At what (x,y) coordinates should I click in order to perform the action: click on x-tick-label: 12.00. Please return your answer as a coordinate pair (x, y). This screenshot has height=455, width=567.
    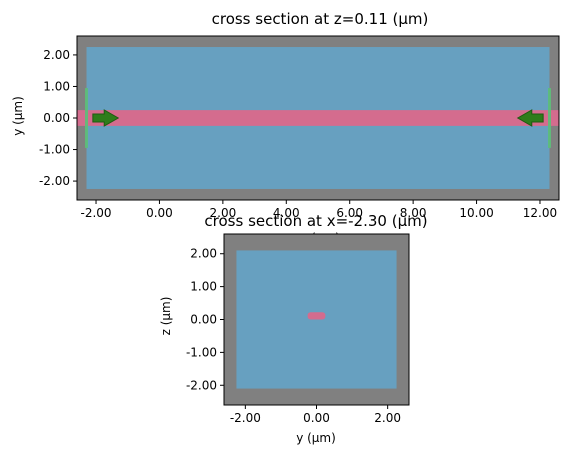
    Looking at the image, I should click on (540, 213).